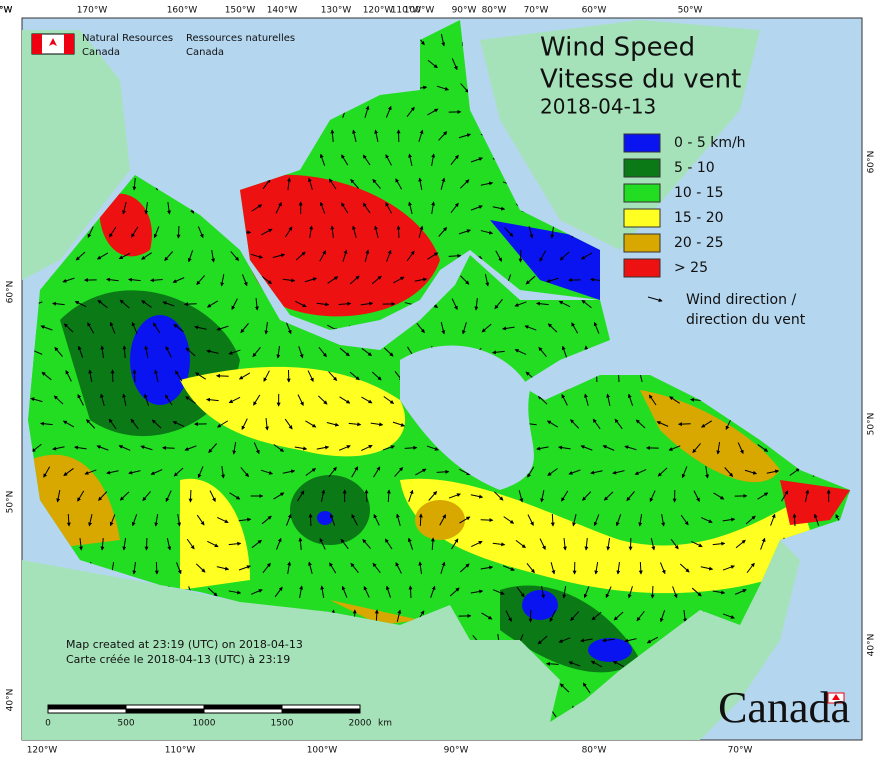 The image size is (880, 760). Describe the element at coordinates (699, 218) in the screenshot. I see `legend-label: 15 - 20` at that location.